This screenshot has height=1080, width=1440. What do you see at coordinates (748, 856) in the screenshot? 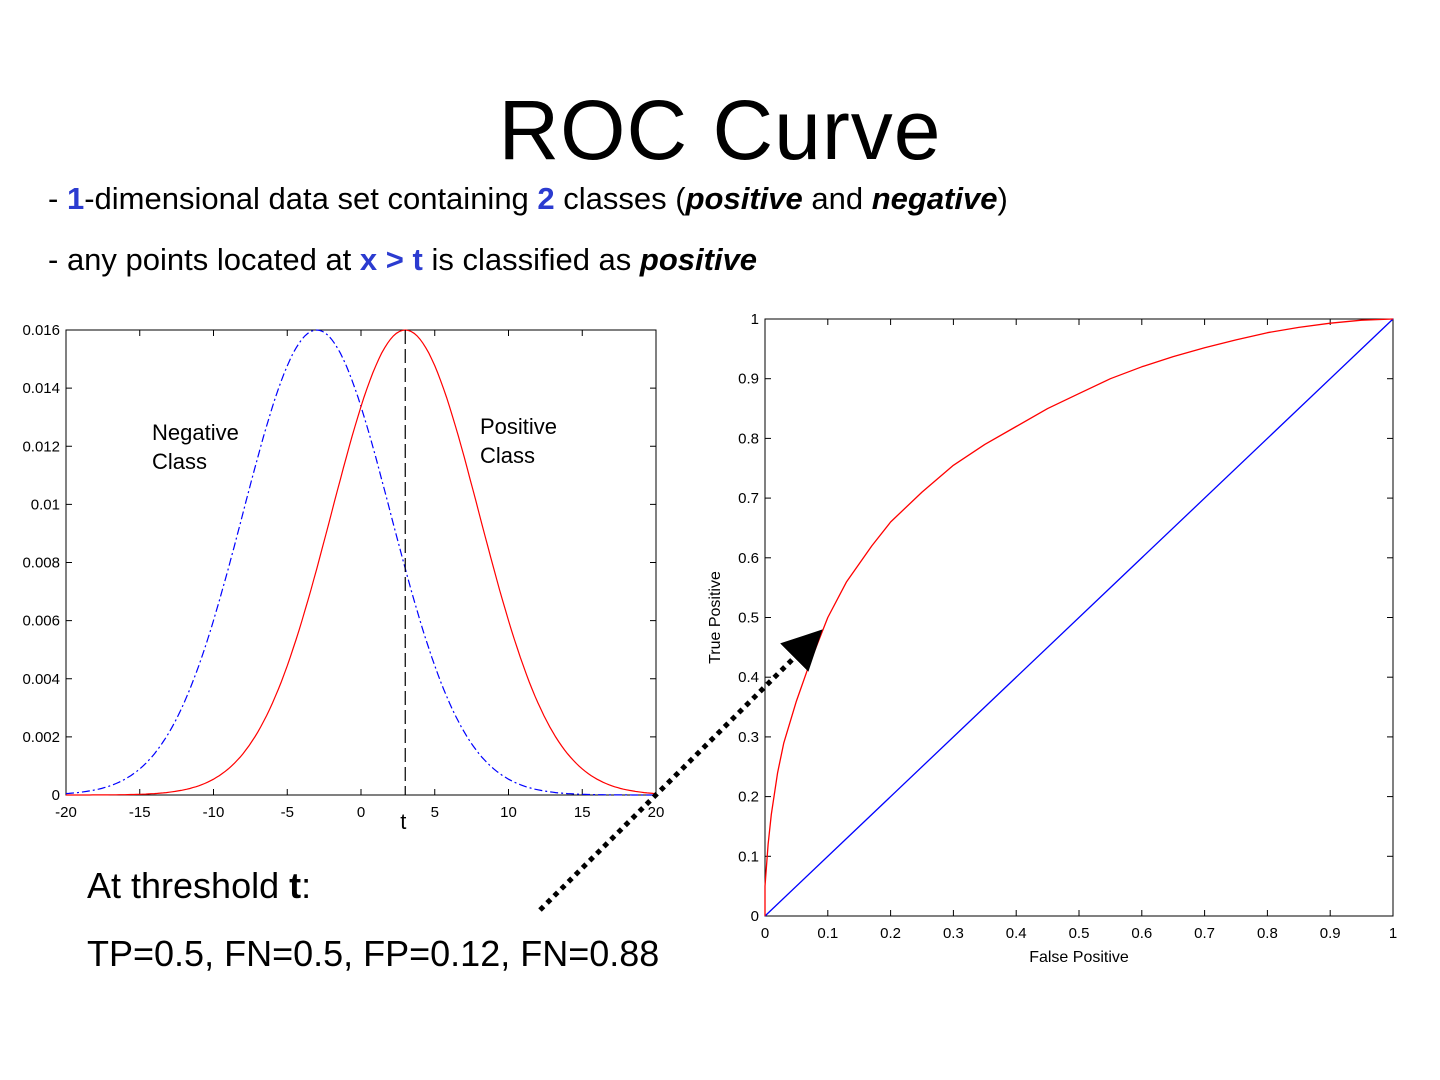
I see `y-tick-label: 0.1` at bounding box center [748, 856].